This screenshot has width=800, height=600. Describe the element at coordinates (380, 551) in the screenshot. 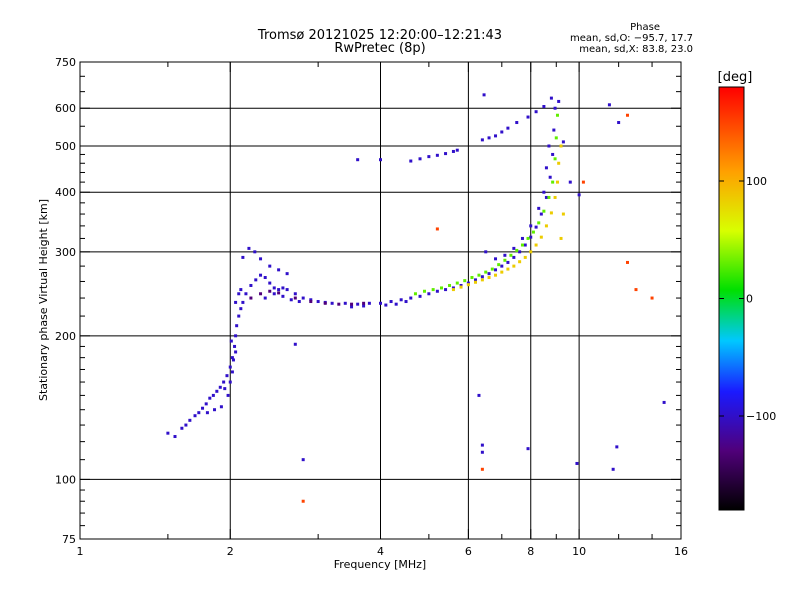

I see `x-tick-label: 4` at that location.